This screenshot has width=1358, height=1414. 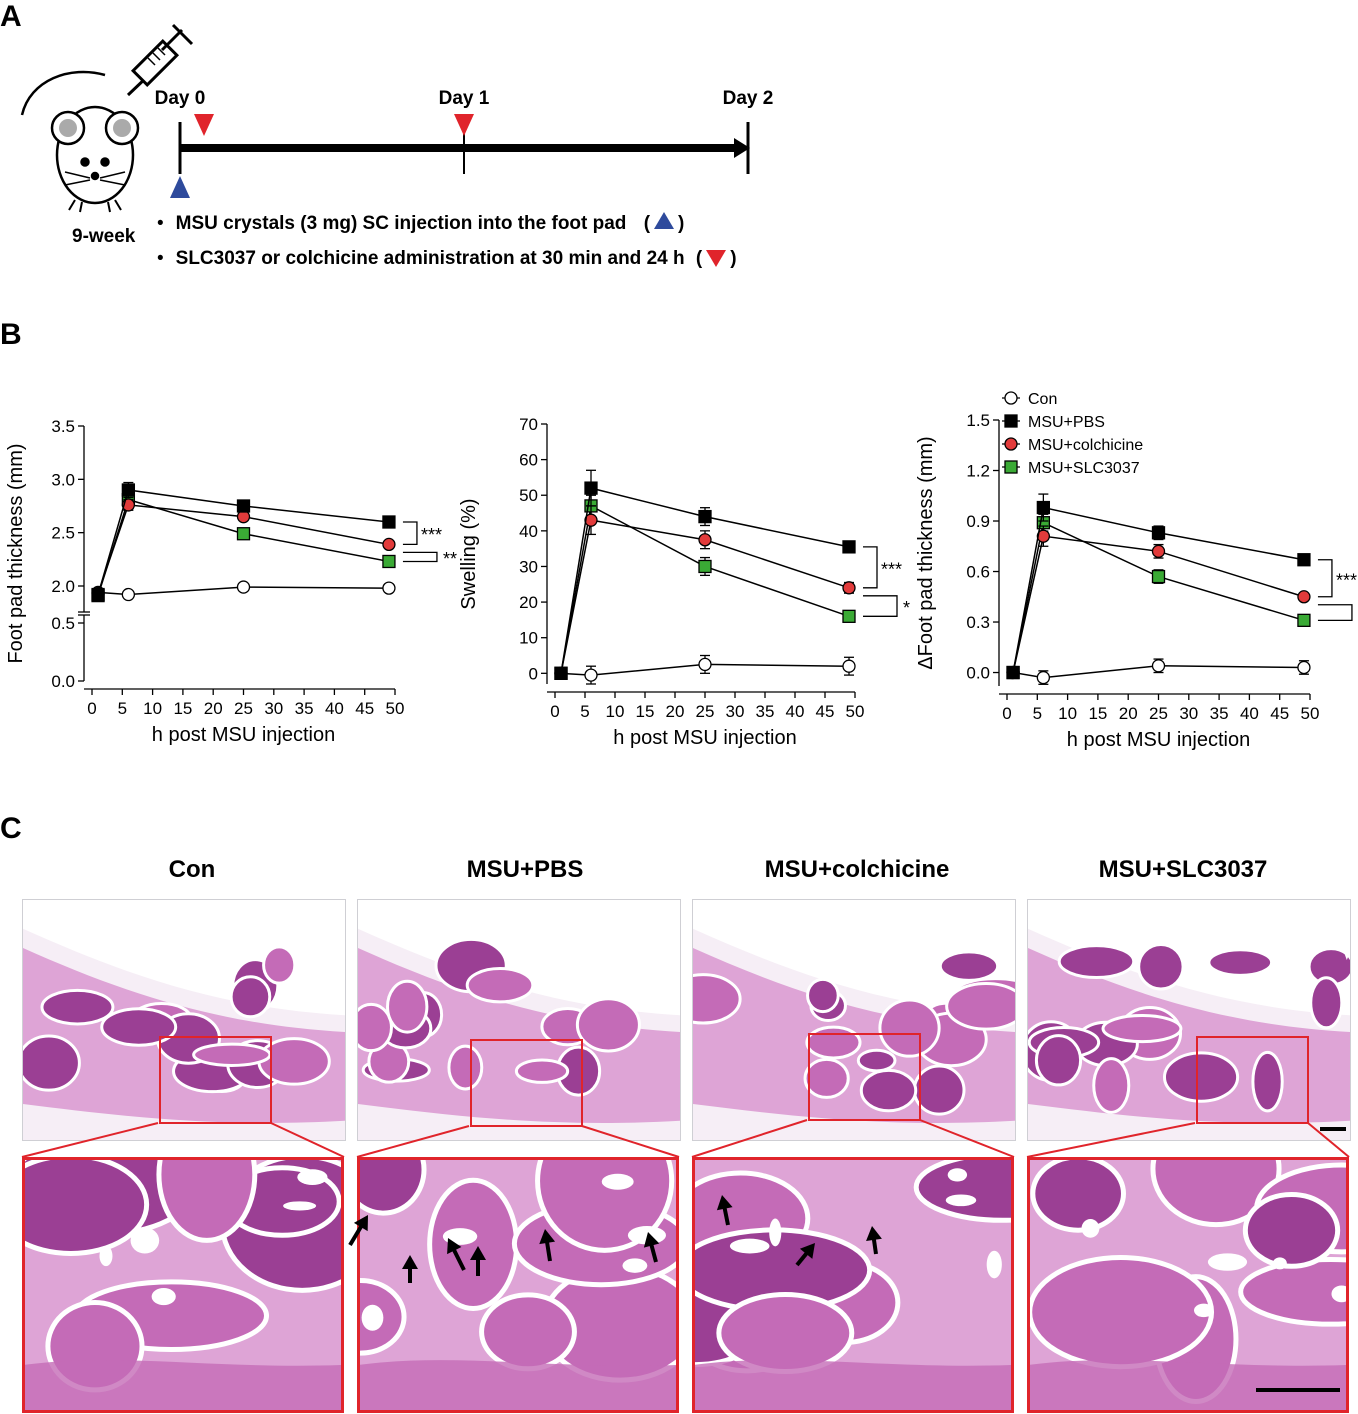 What do you see at coordinates (180, 98) in the screenshot?
I see `timeline-day-0: Day 0` at bounding box center [180, 98].